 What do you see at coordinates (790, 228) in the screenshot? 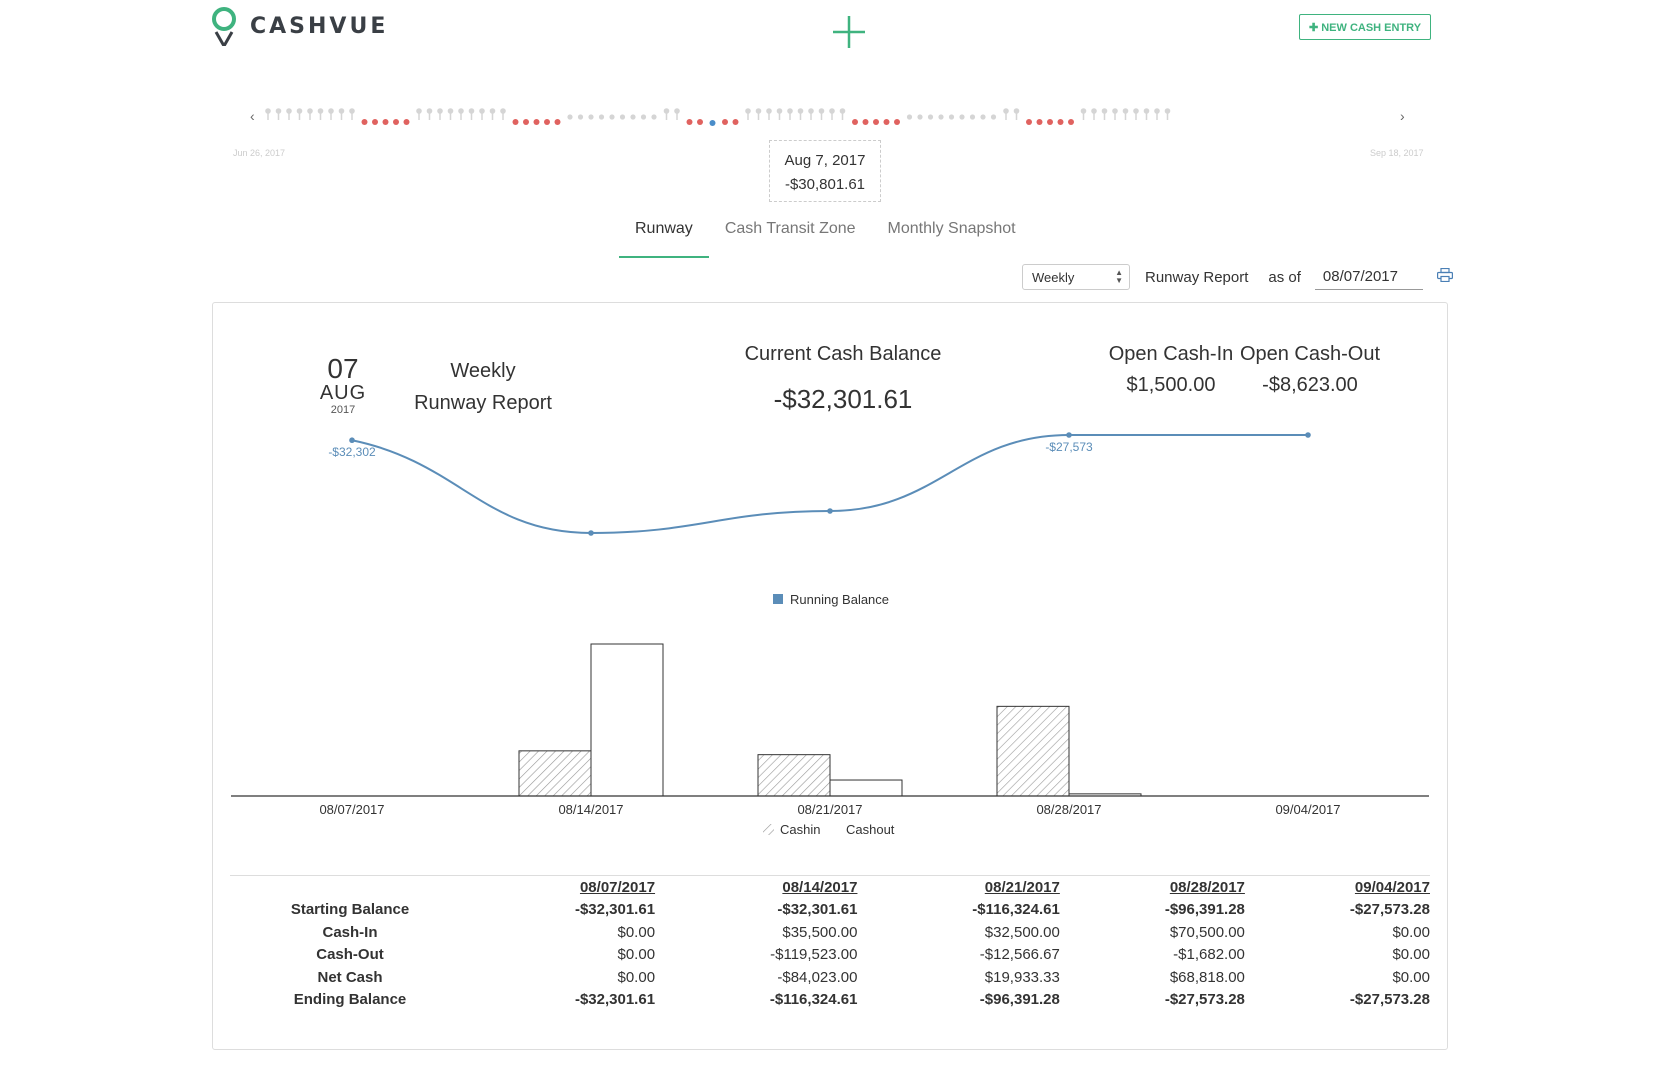
I see `tab-cash-transit-zone: Cash Transit Zone` at bounding box center [790, 228].